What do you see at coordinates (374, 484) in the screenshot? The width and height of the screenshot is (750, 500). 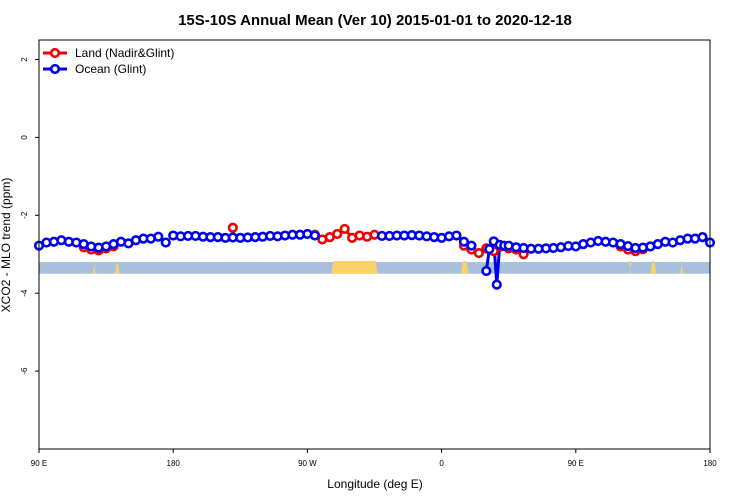 I see `x-axis-label: Longitude (deg E)` at bounding box center [374, 484].